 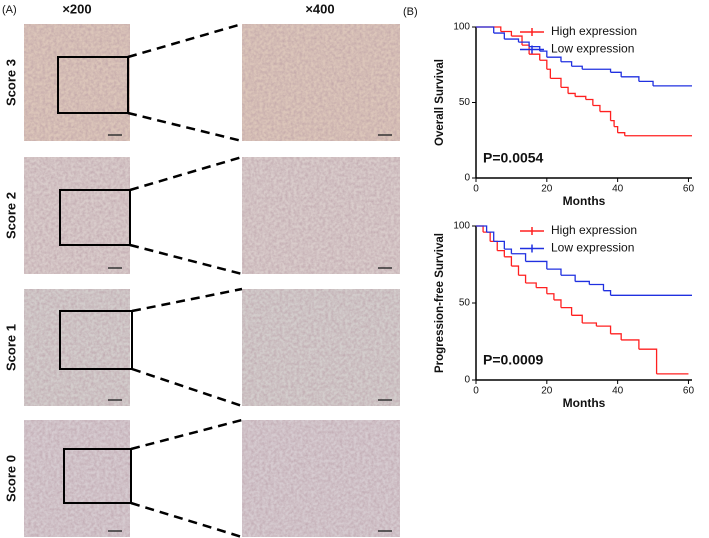 What do you see at coordinates (584, 403) in the screenshot?
I see `x-axis-label: Months` at bounding box center [584, 403].